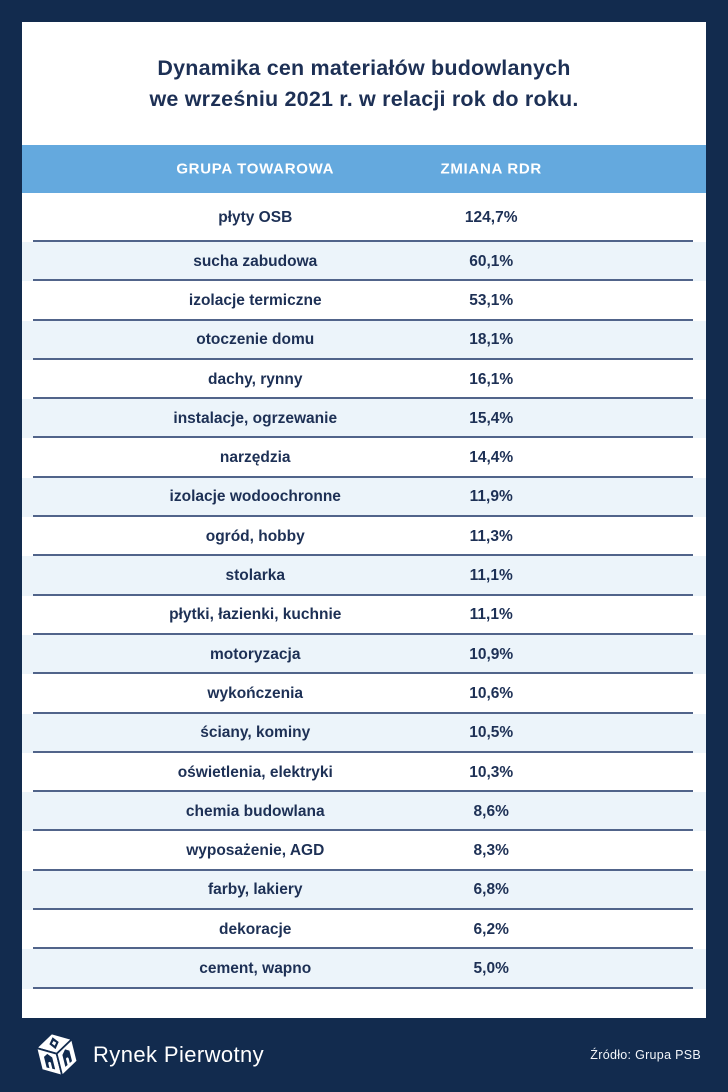  I want to click on row-product-group: ściany, kominy, so click(255, 733).